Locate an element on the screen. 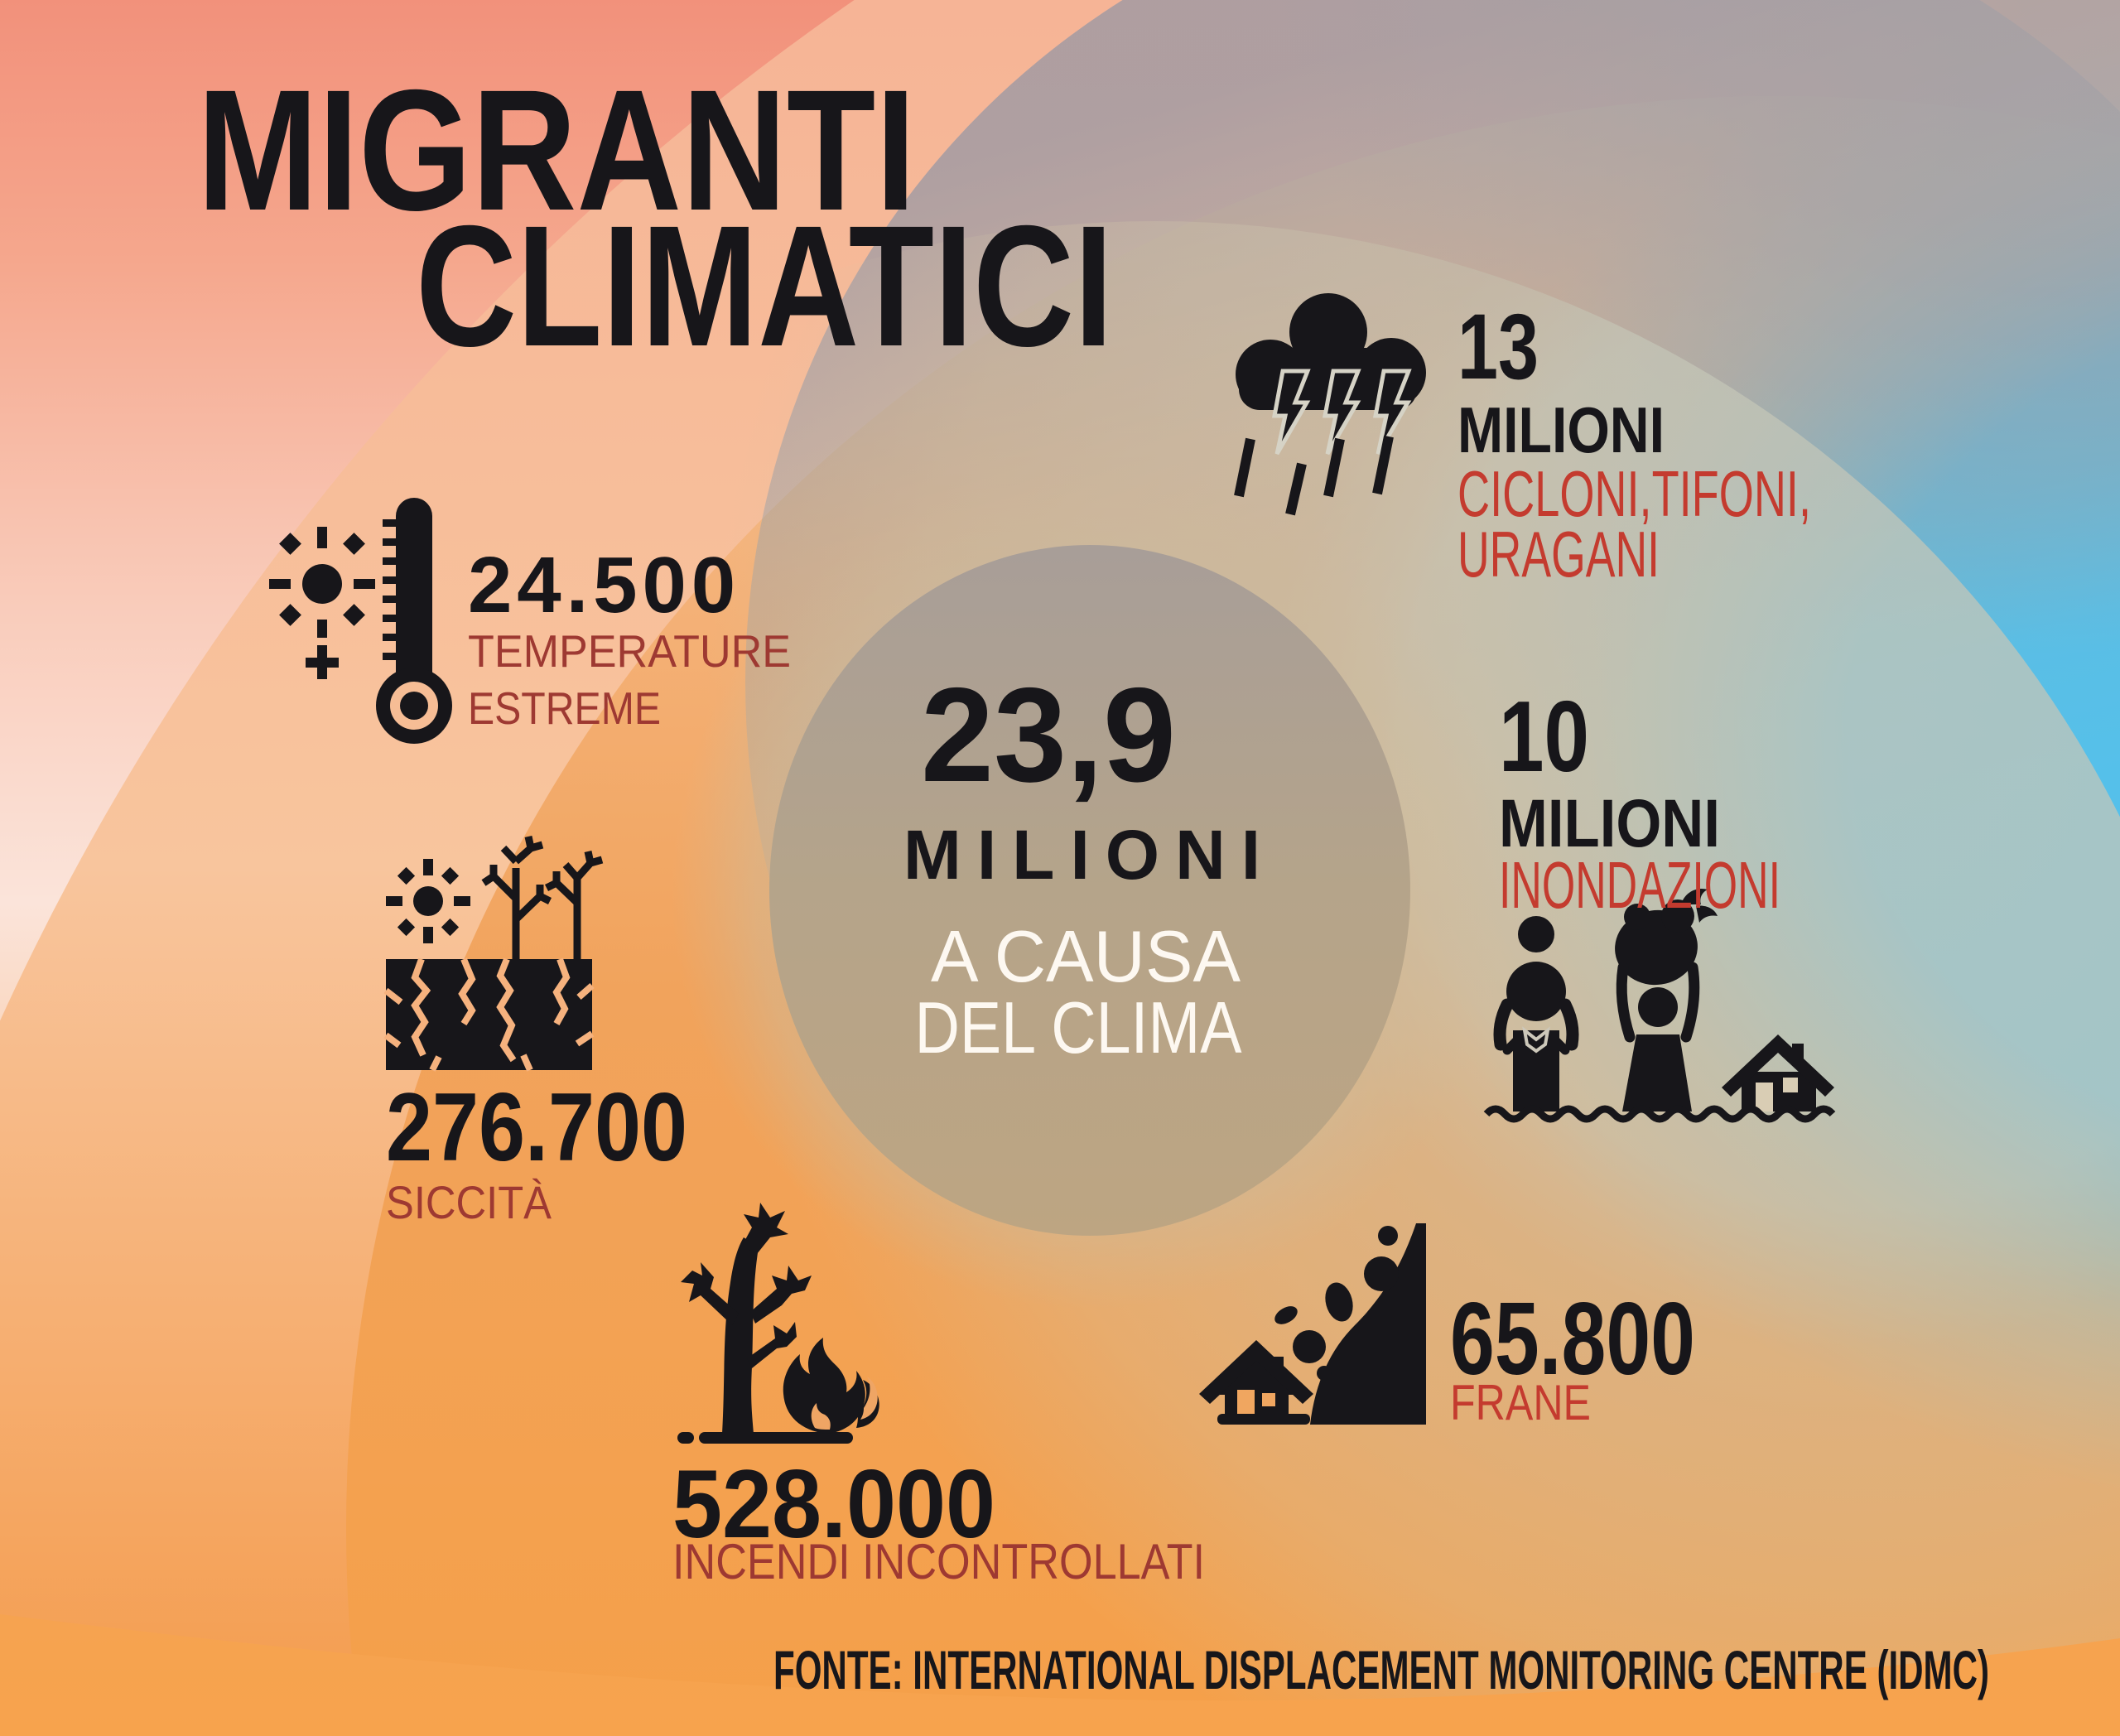 This screenshot has width=2120, height=1736. svg-text: 10 is located at coordinates (1544, 736).